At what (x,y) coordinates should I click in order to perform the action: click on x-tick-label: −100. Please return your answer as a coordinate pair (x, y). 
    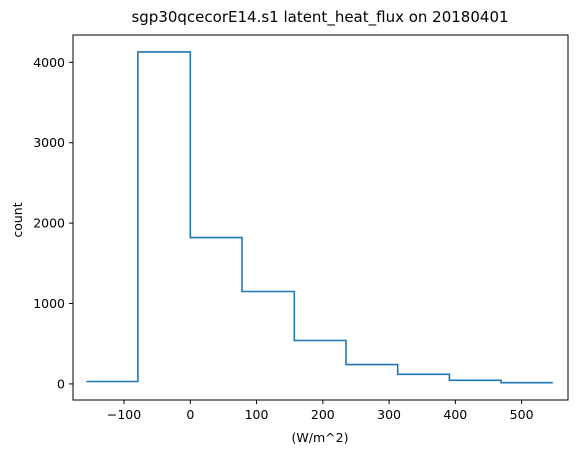
    Looking at the image, I should click on (124, 414).